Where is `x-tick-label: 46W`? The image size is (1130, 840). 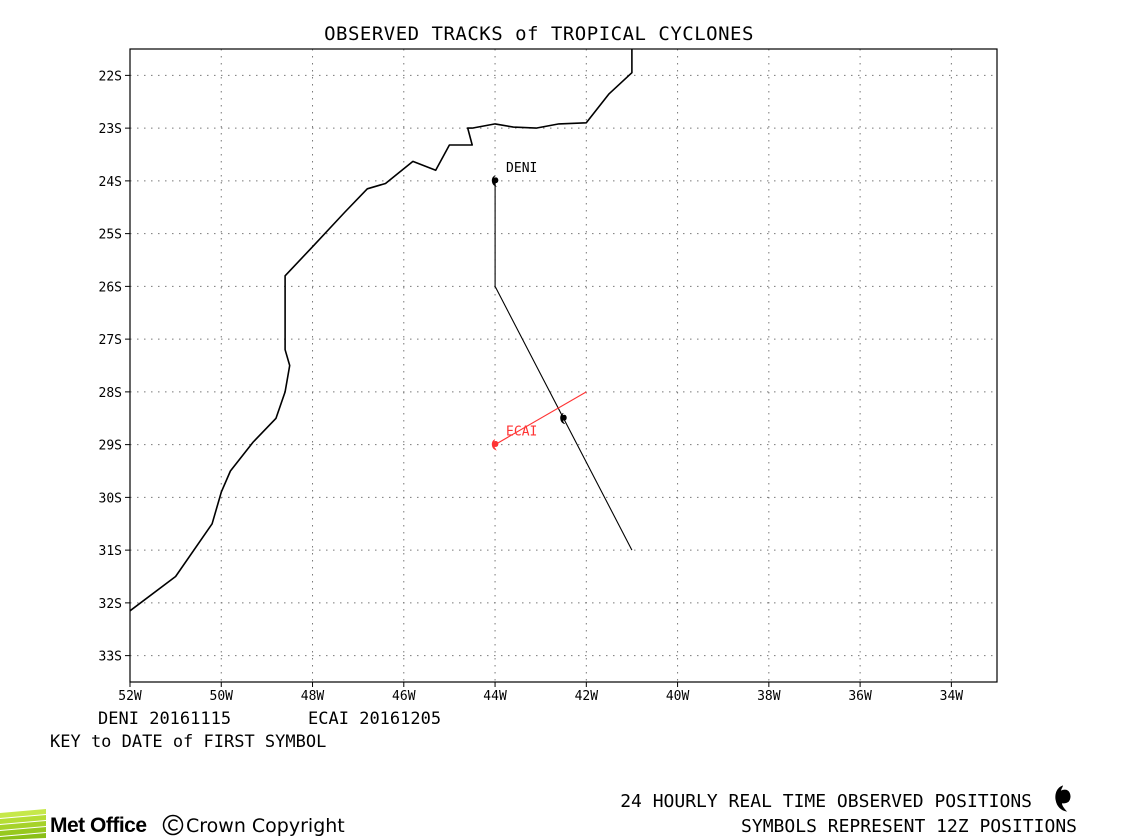
x-tick-label: 46W is located at coordinates (404, 696).